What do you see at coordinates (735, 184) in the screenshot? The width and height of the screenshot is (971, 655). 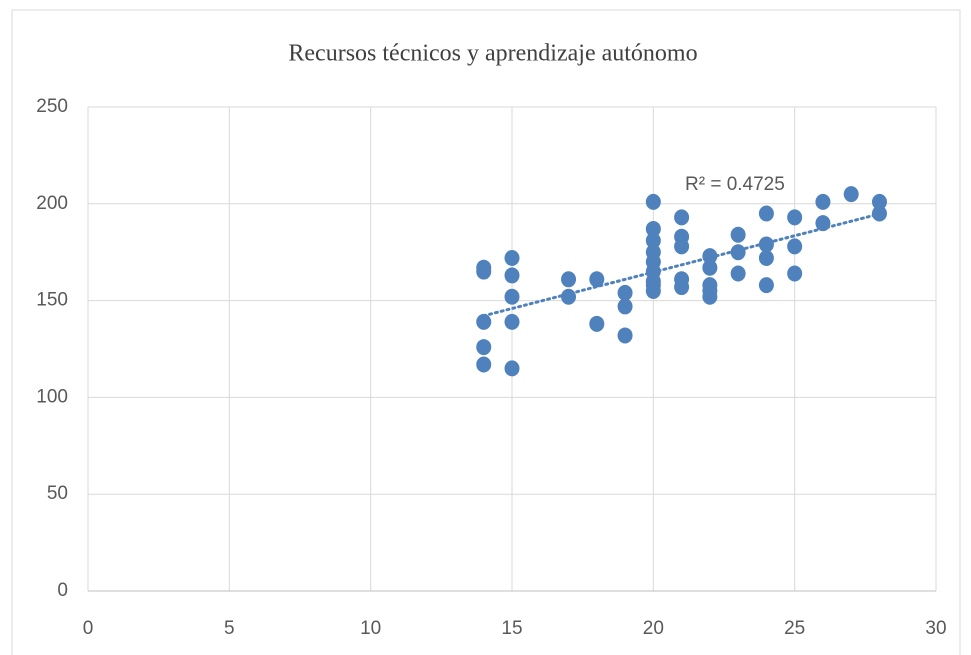 I see `trendline-label: R² = 0.4725` at bounding box center [735, 184].